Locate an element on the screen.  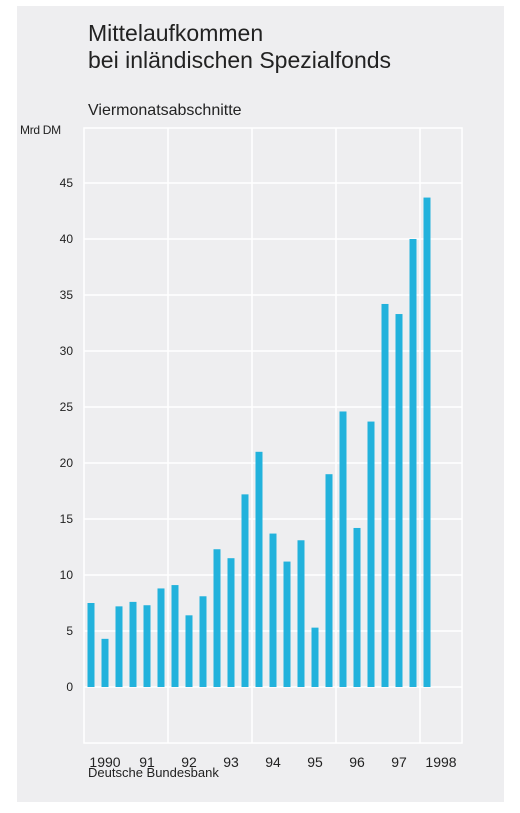
y-tick-label: 10 is located at coordinates (67, 575).